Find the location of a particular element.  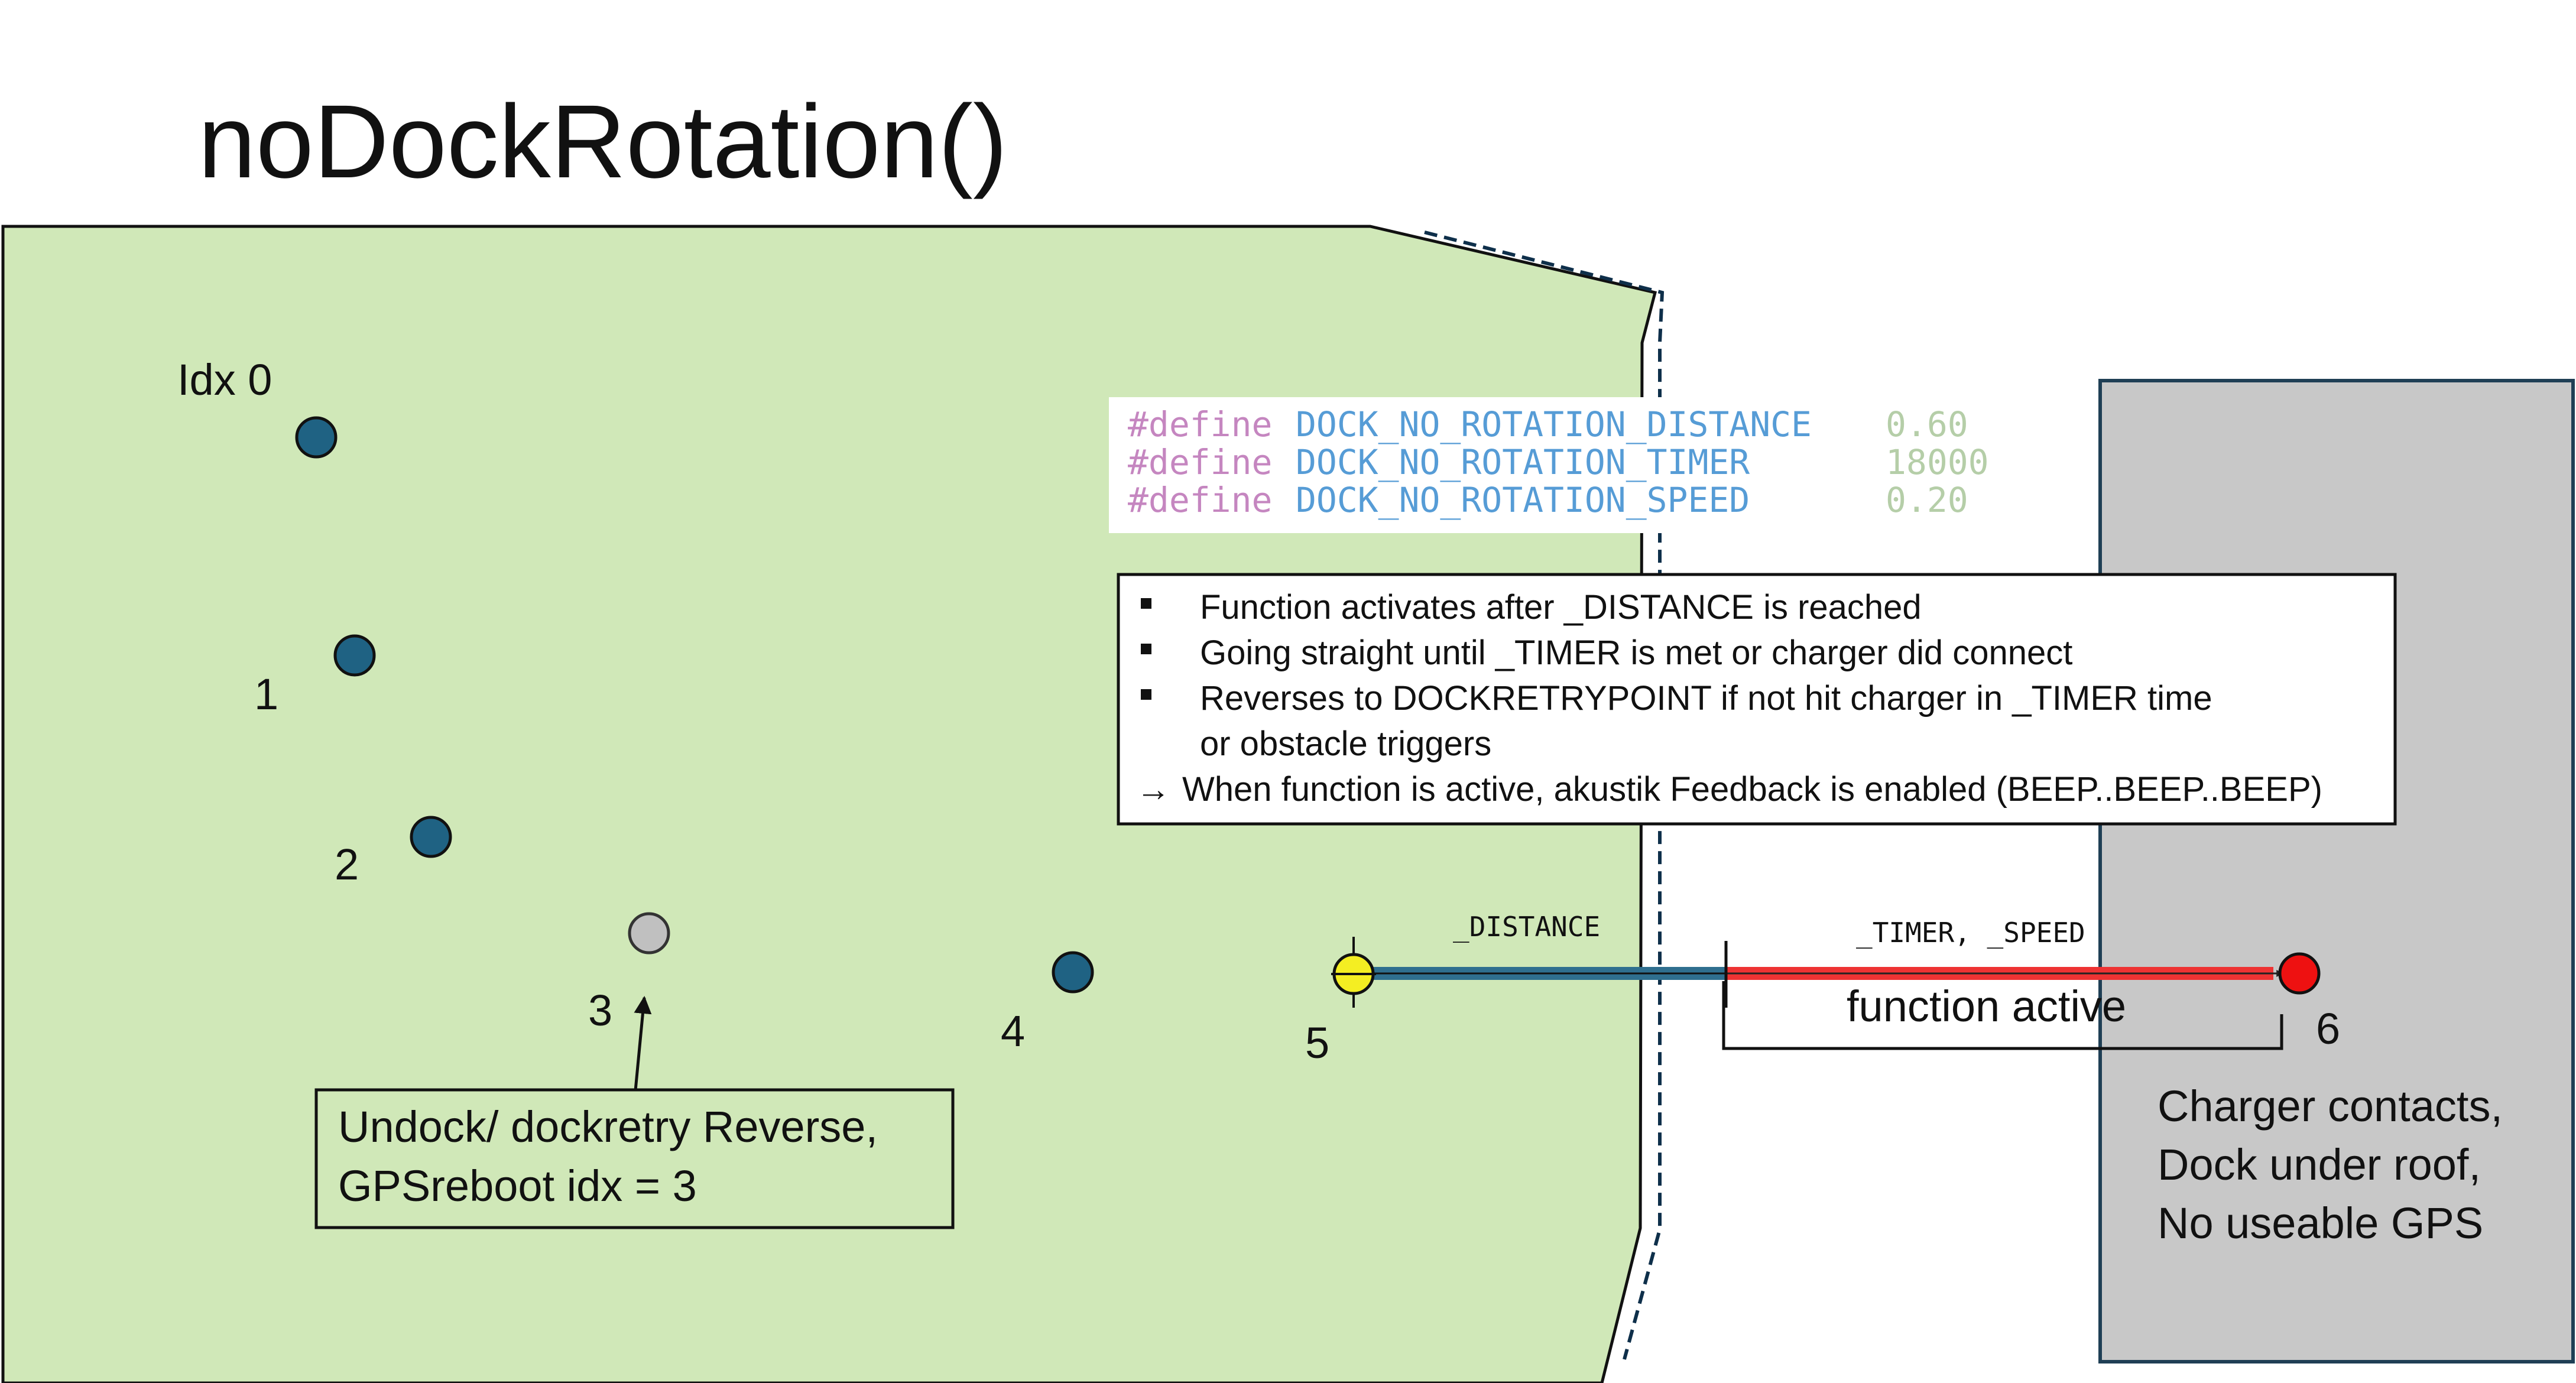

define-value: 0.60 is located at coordinates (1927, 424).